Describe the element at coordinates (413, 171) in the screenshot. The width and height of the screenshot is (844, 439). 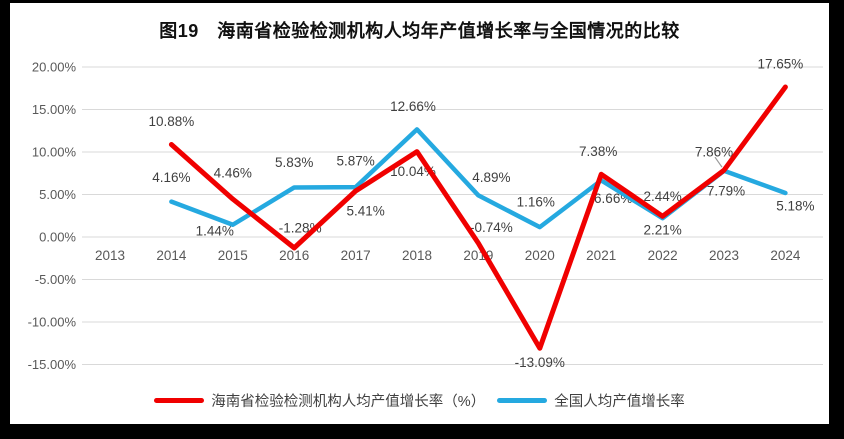
I see `data-label: 10.04%` at that location.